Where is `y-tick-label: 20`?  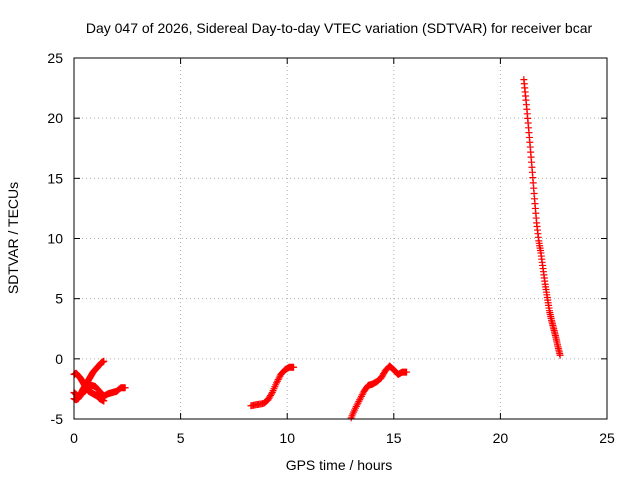 y-tick-label: 20 is located at coordinates (55, 118).